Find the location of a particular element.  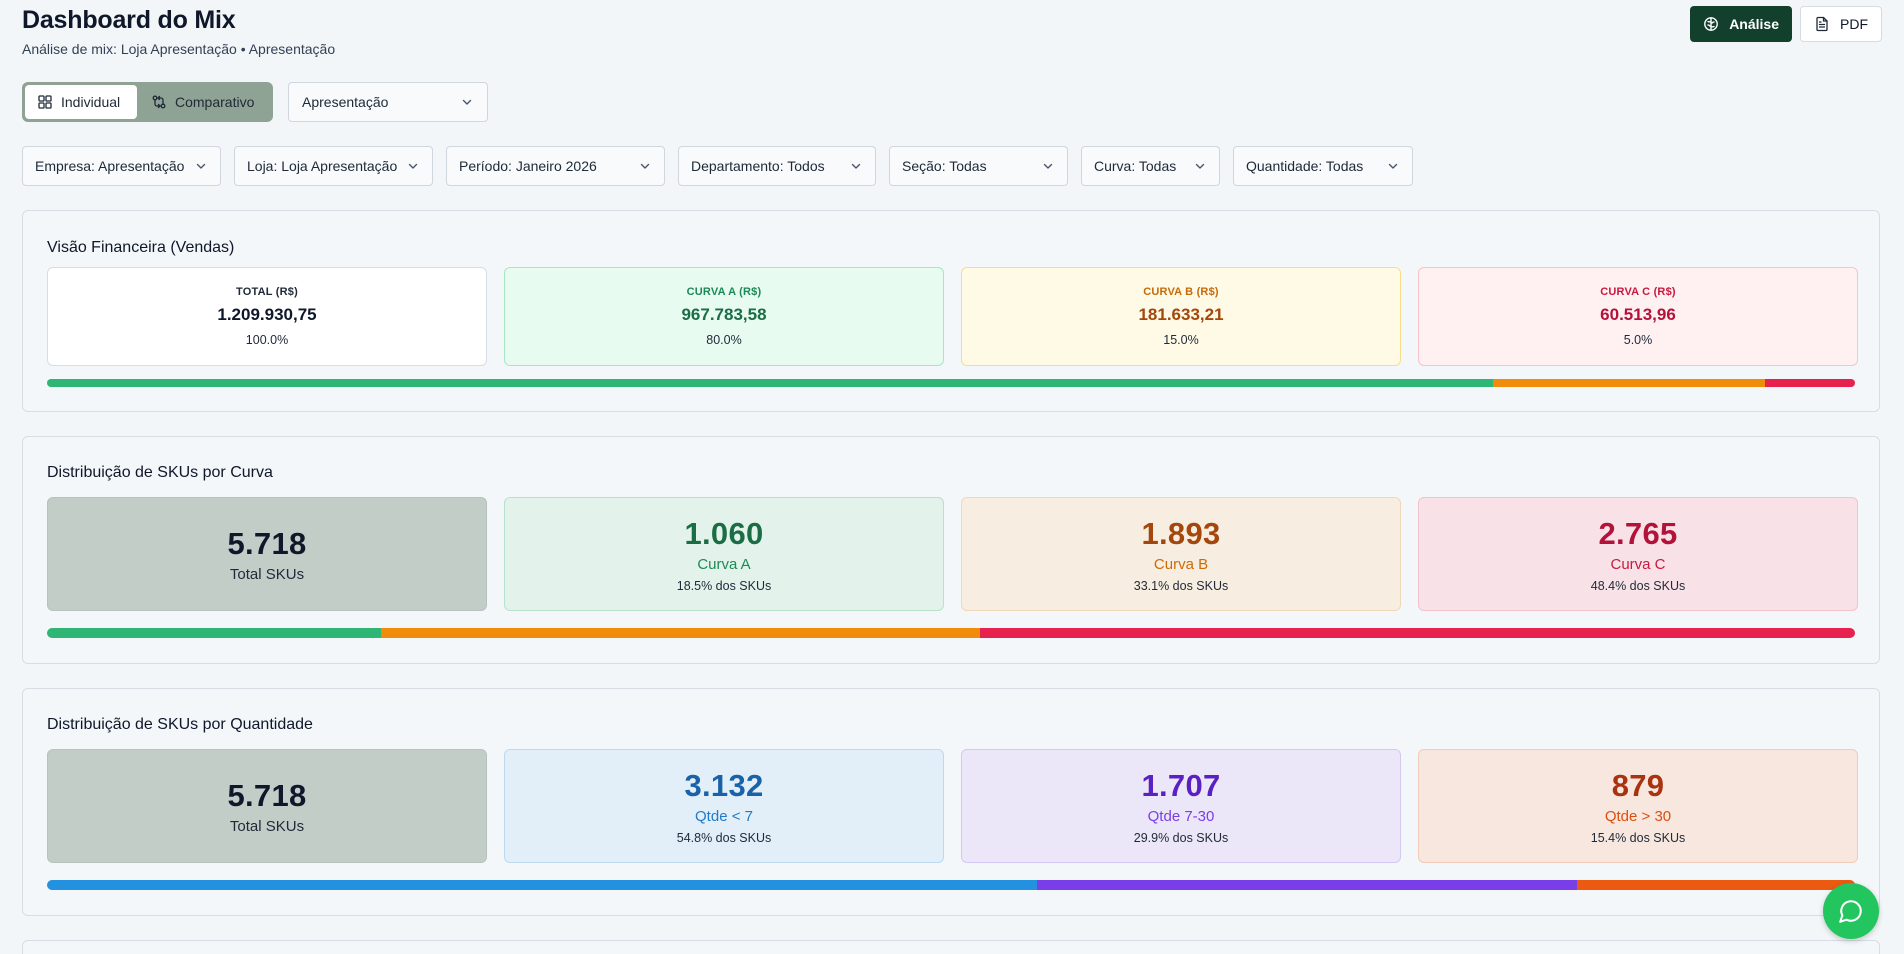

sku-card-value: 1.893 is located at coordinates (1181, 533).